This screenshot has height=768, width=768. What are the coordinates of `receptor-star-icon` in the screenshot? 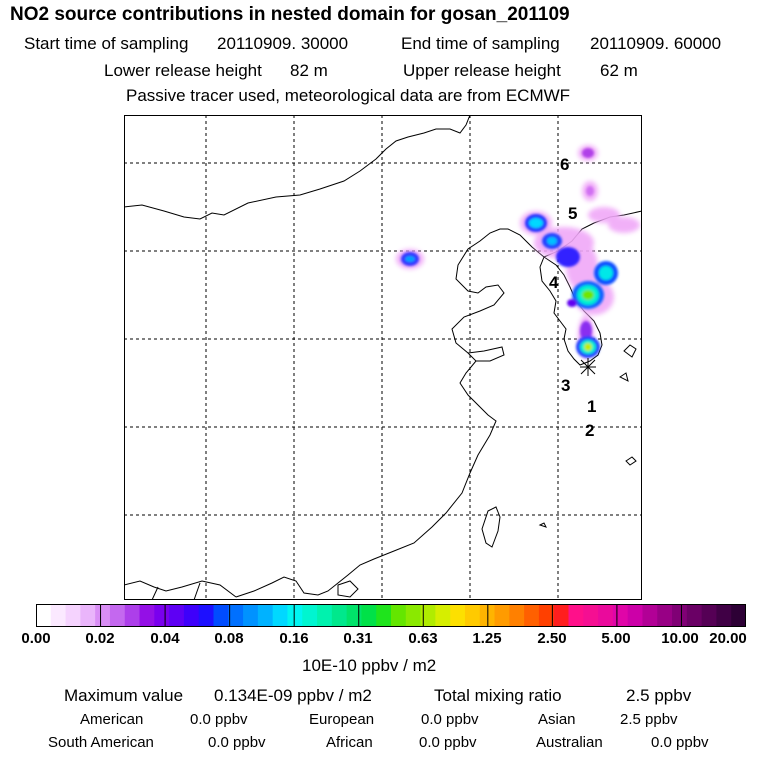 It's located at (588, 367).